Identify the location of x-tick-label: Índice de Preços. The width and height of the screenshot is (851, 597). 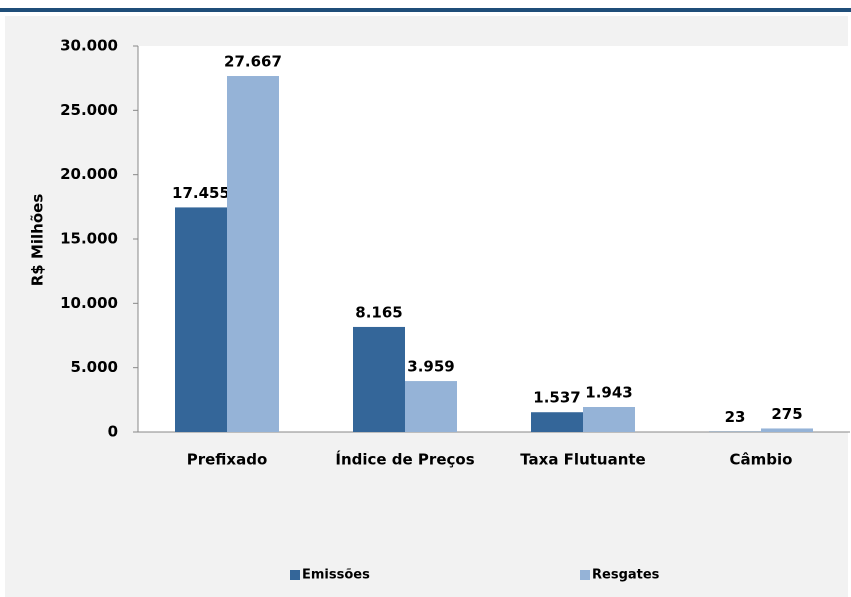
(404, 459).